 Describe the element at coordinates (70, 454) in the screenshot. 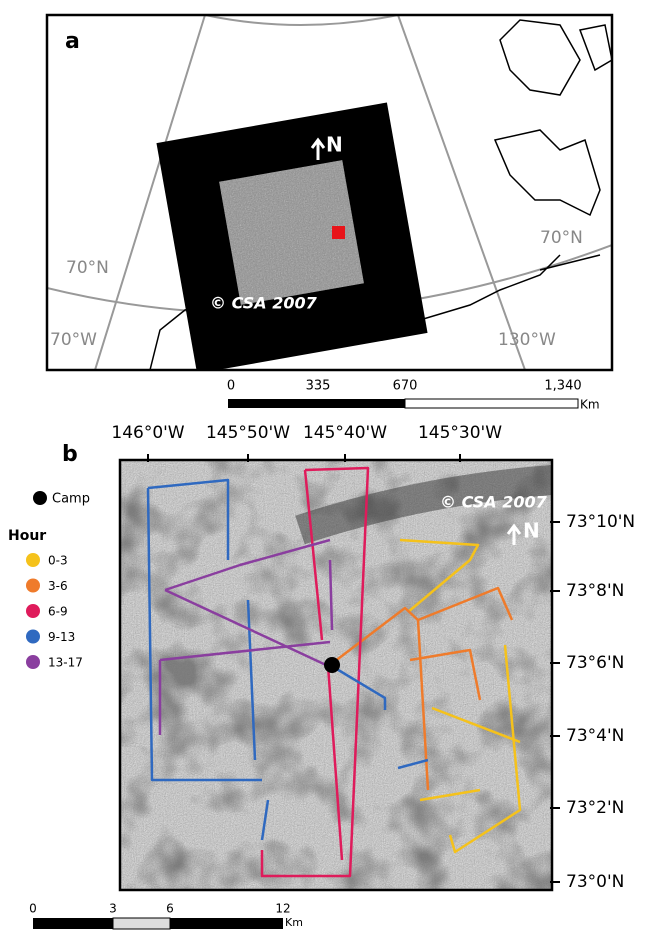

I see `panel-label: b` at that location.